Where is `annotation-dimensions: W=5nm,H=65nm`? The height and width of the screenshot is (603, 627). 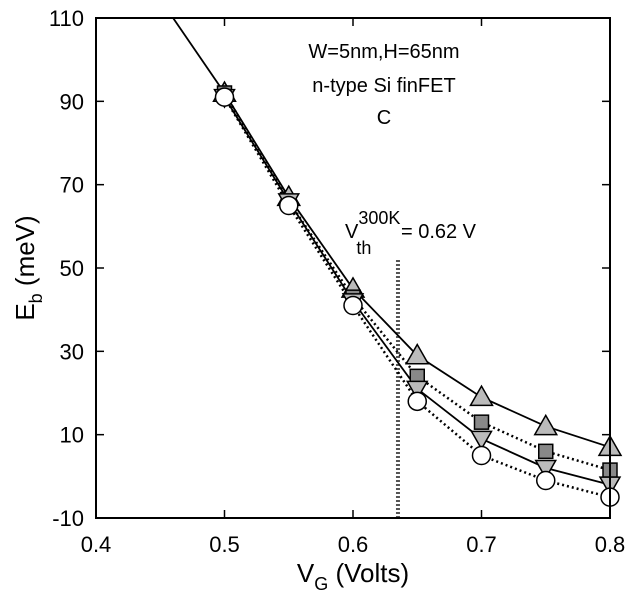
annotation-dimensions: W=5nm,H=65nm is located at coordinates (383, 52).